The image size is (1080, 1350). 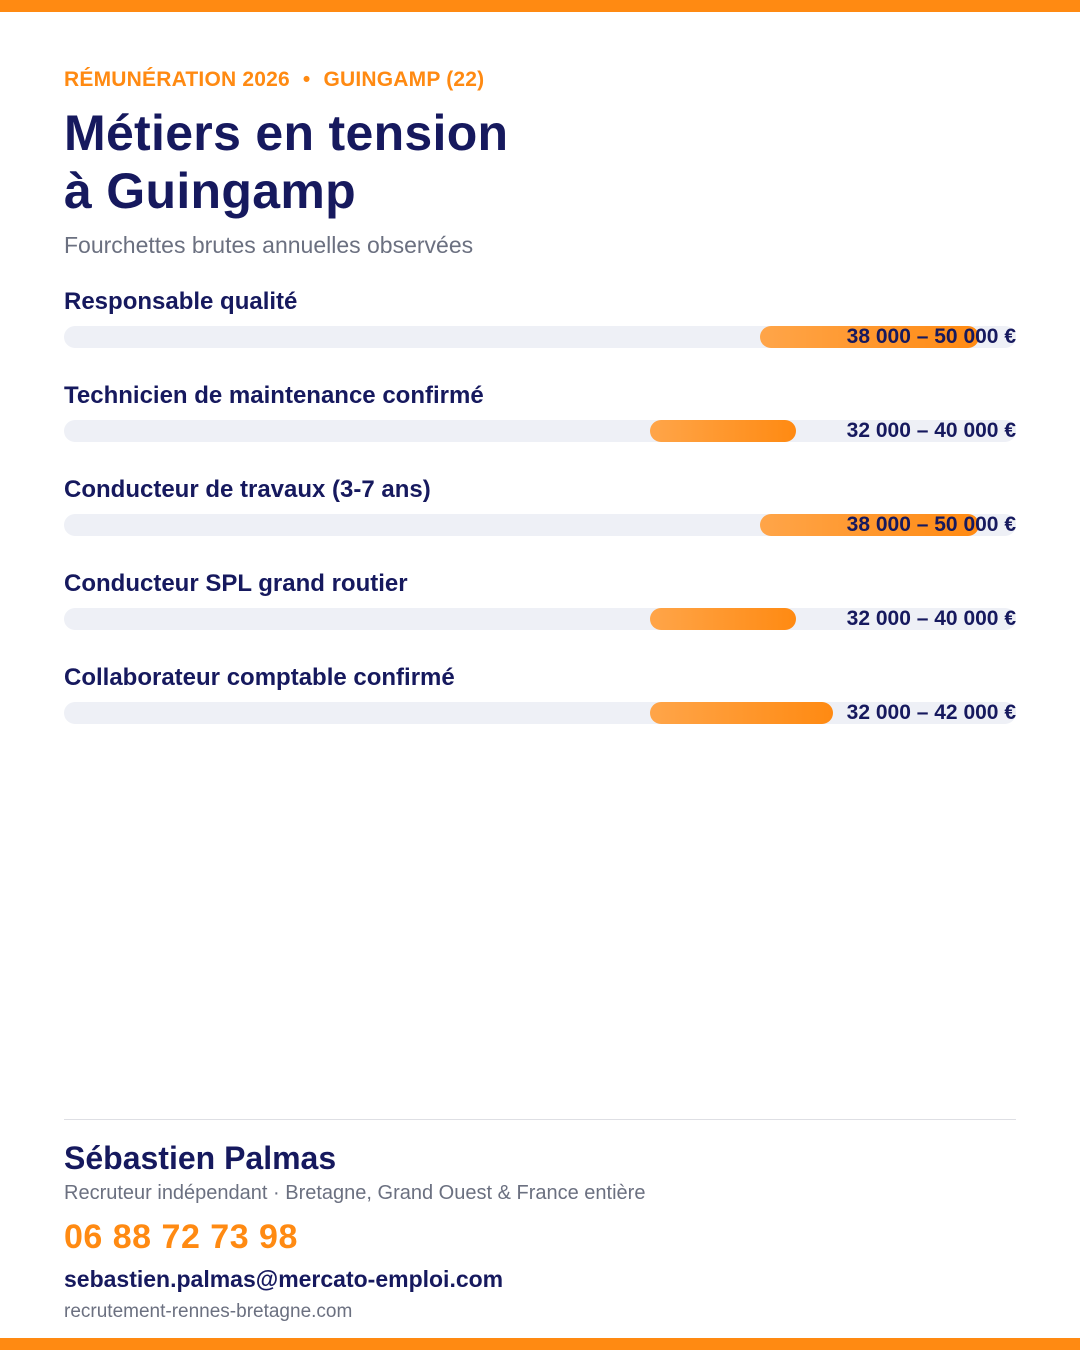 I want to click on top-accent-bar, so click(x=540, y=6).